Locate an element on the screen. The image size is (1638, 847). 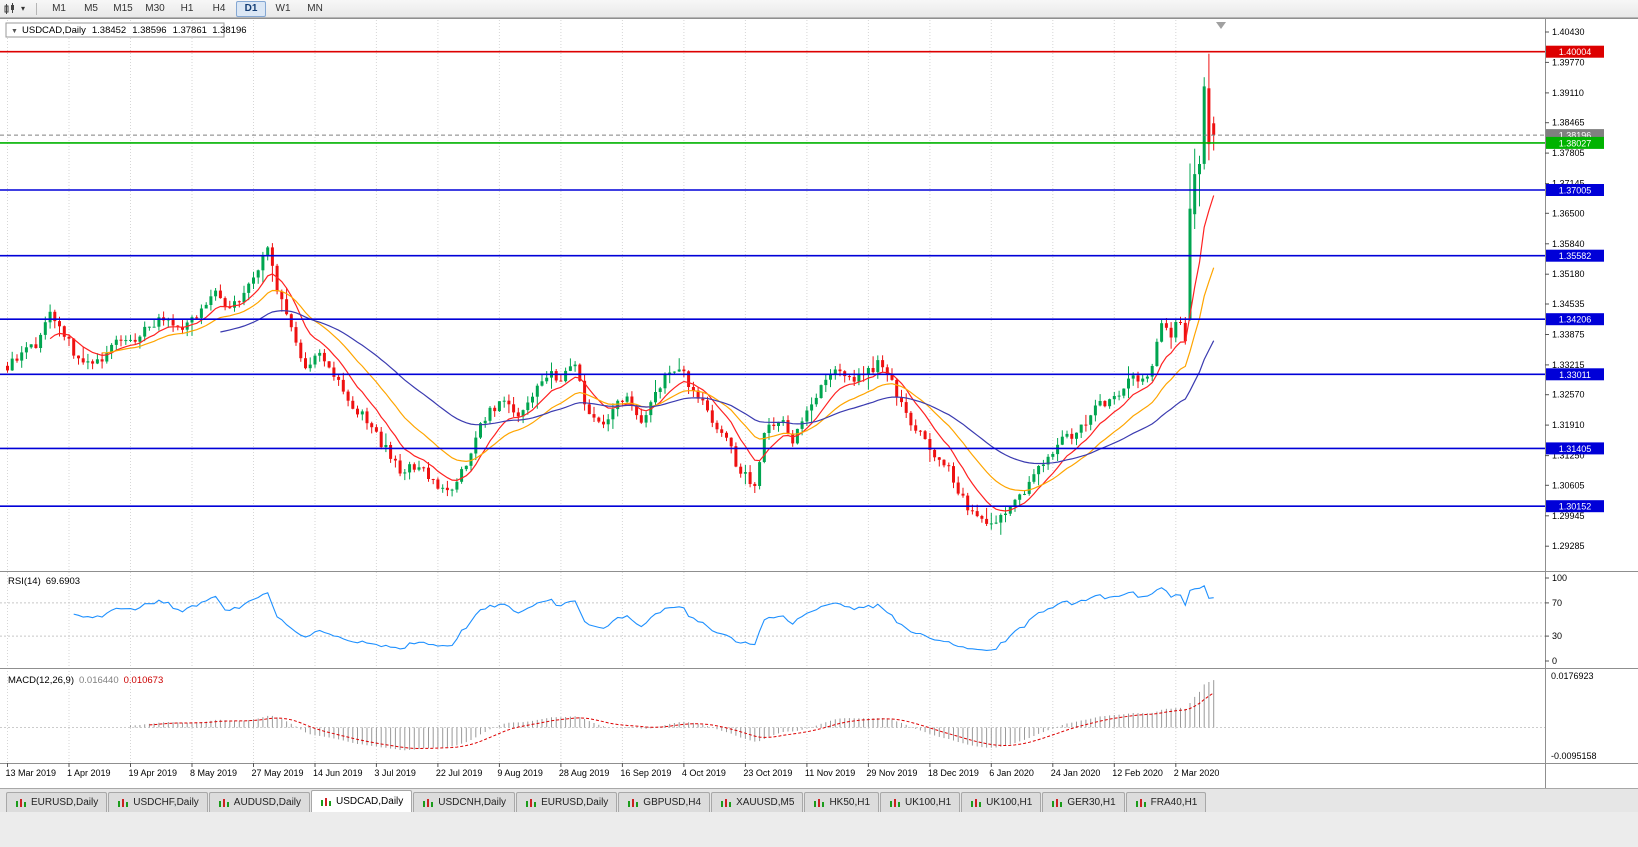
date-tick-label: 13 Mar 2019 is located at coordinates (31, 773).